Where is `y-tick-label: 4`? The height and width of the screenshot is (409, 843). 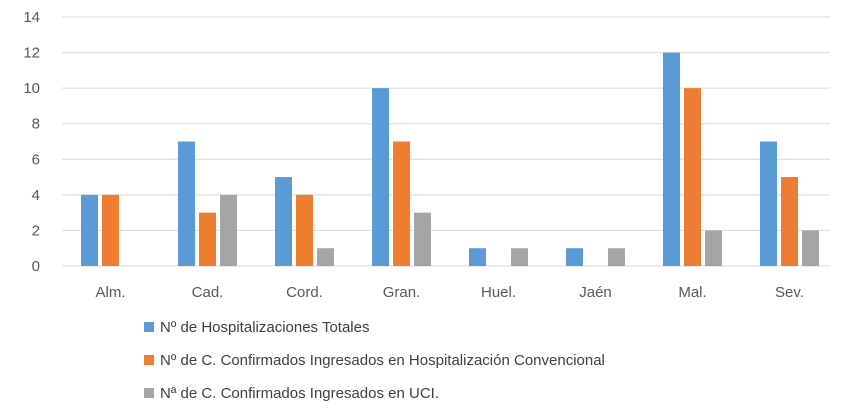 y-tick-label: 4 is located at coordinates (36, 195).